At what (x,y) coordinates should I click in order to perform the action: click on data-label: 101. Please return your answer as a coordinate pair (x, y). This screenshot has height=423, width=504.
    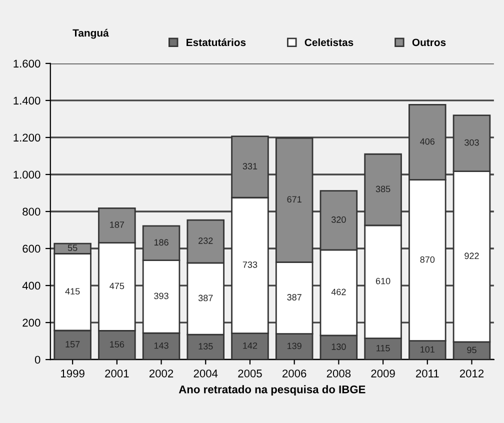
    Looking at the image, I should click on (427, 349).